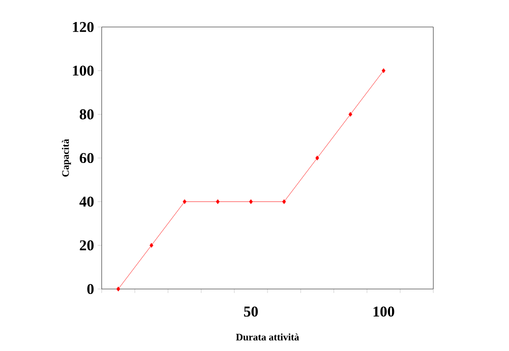  I want to click on y-tick-label: 0, so click(90, 289).